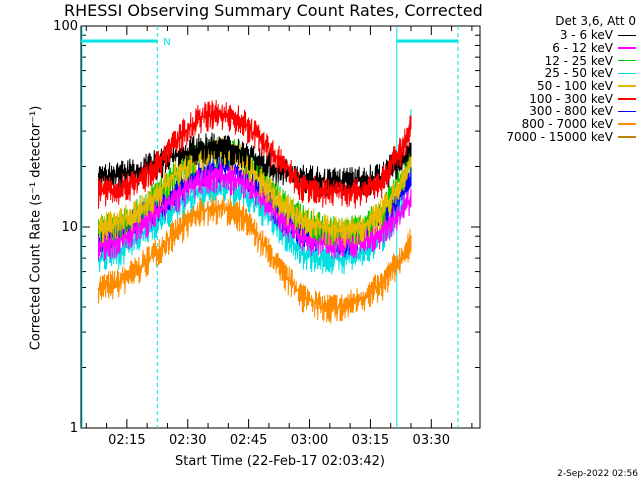  Describe the element at coordinates (578, 73) in the screenshot. I see `legend-label: 25 - 50 keV` at that location.